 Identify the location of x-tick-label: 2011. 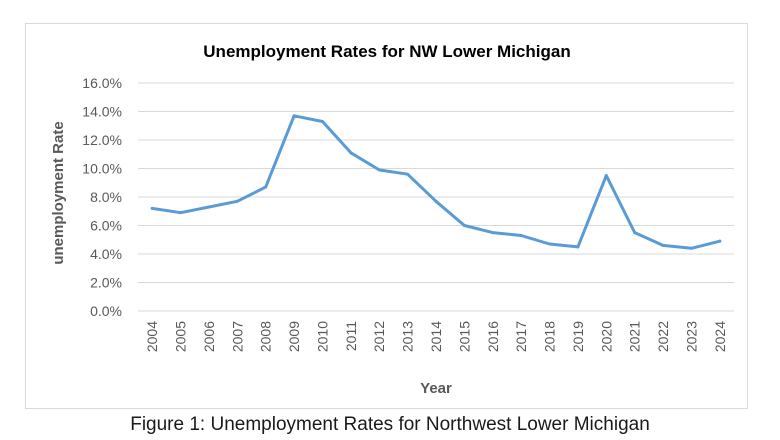
(351, 336).